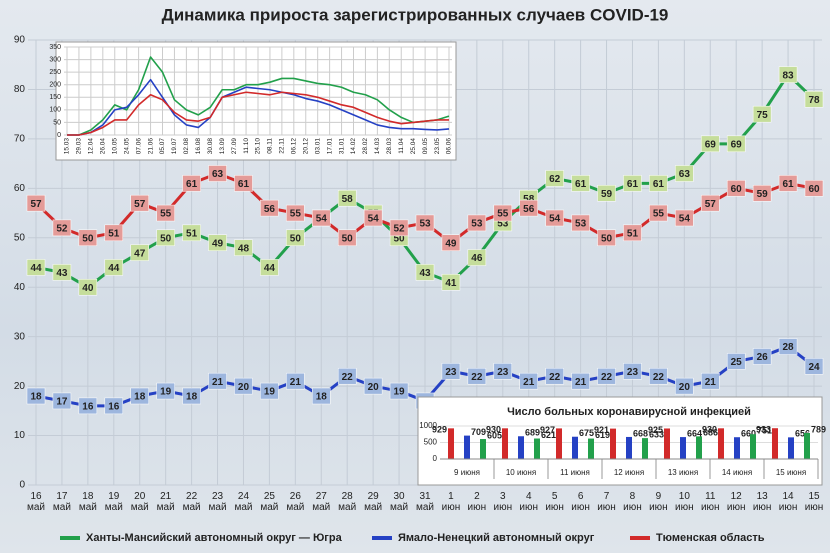 This screenshot has height=553, width=830. Describe the element at coordinates (711, 204) in the screenshot. I see `data-label: 57` at that location.